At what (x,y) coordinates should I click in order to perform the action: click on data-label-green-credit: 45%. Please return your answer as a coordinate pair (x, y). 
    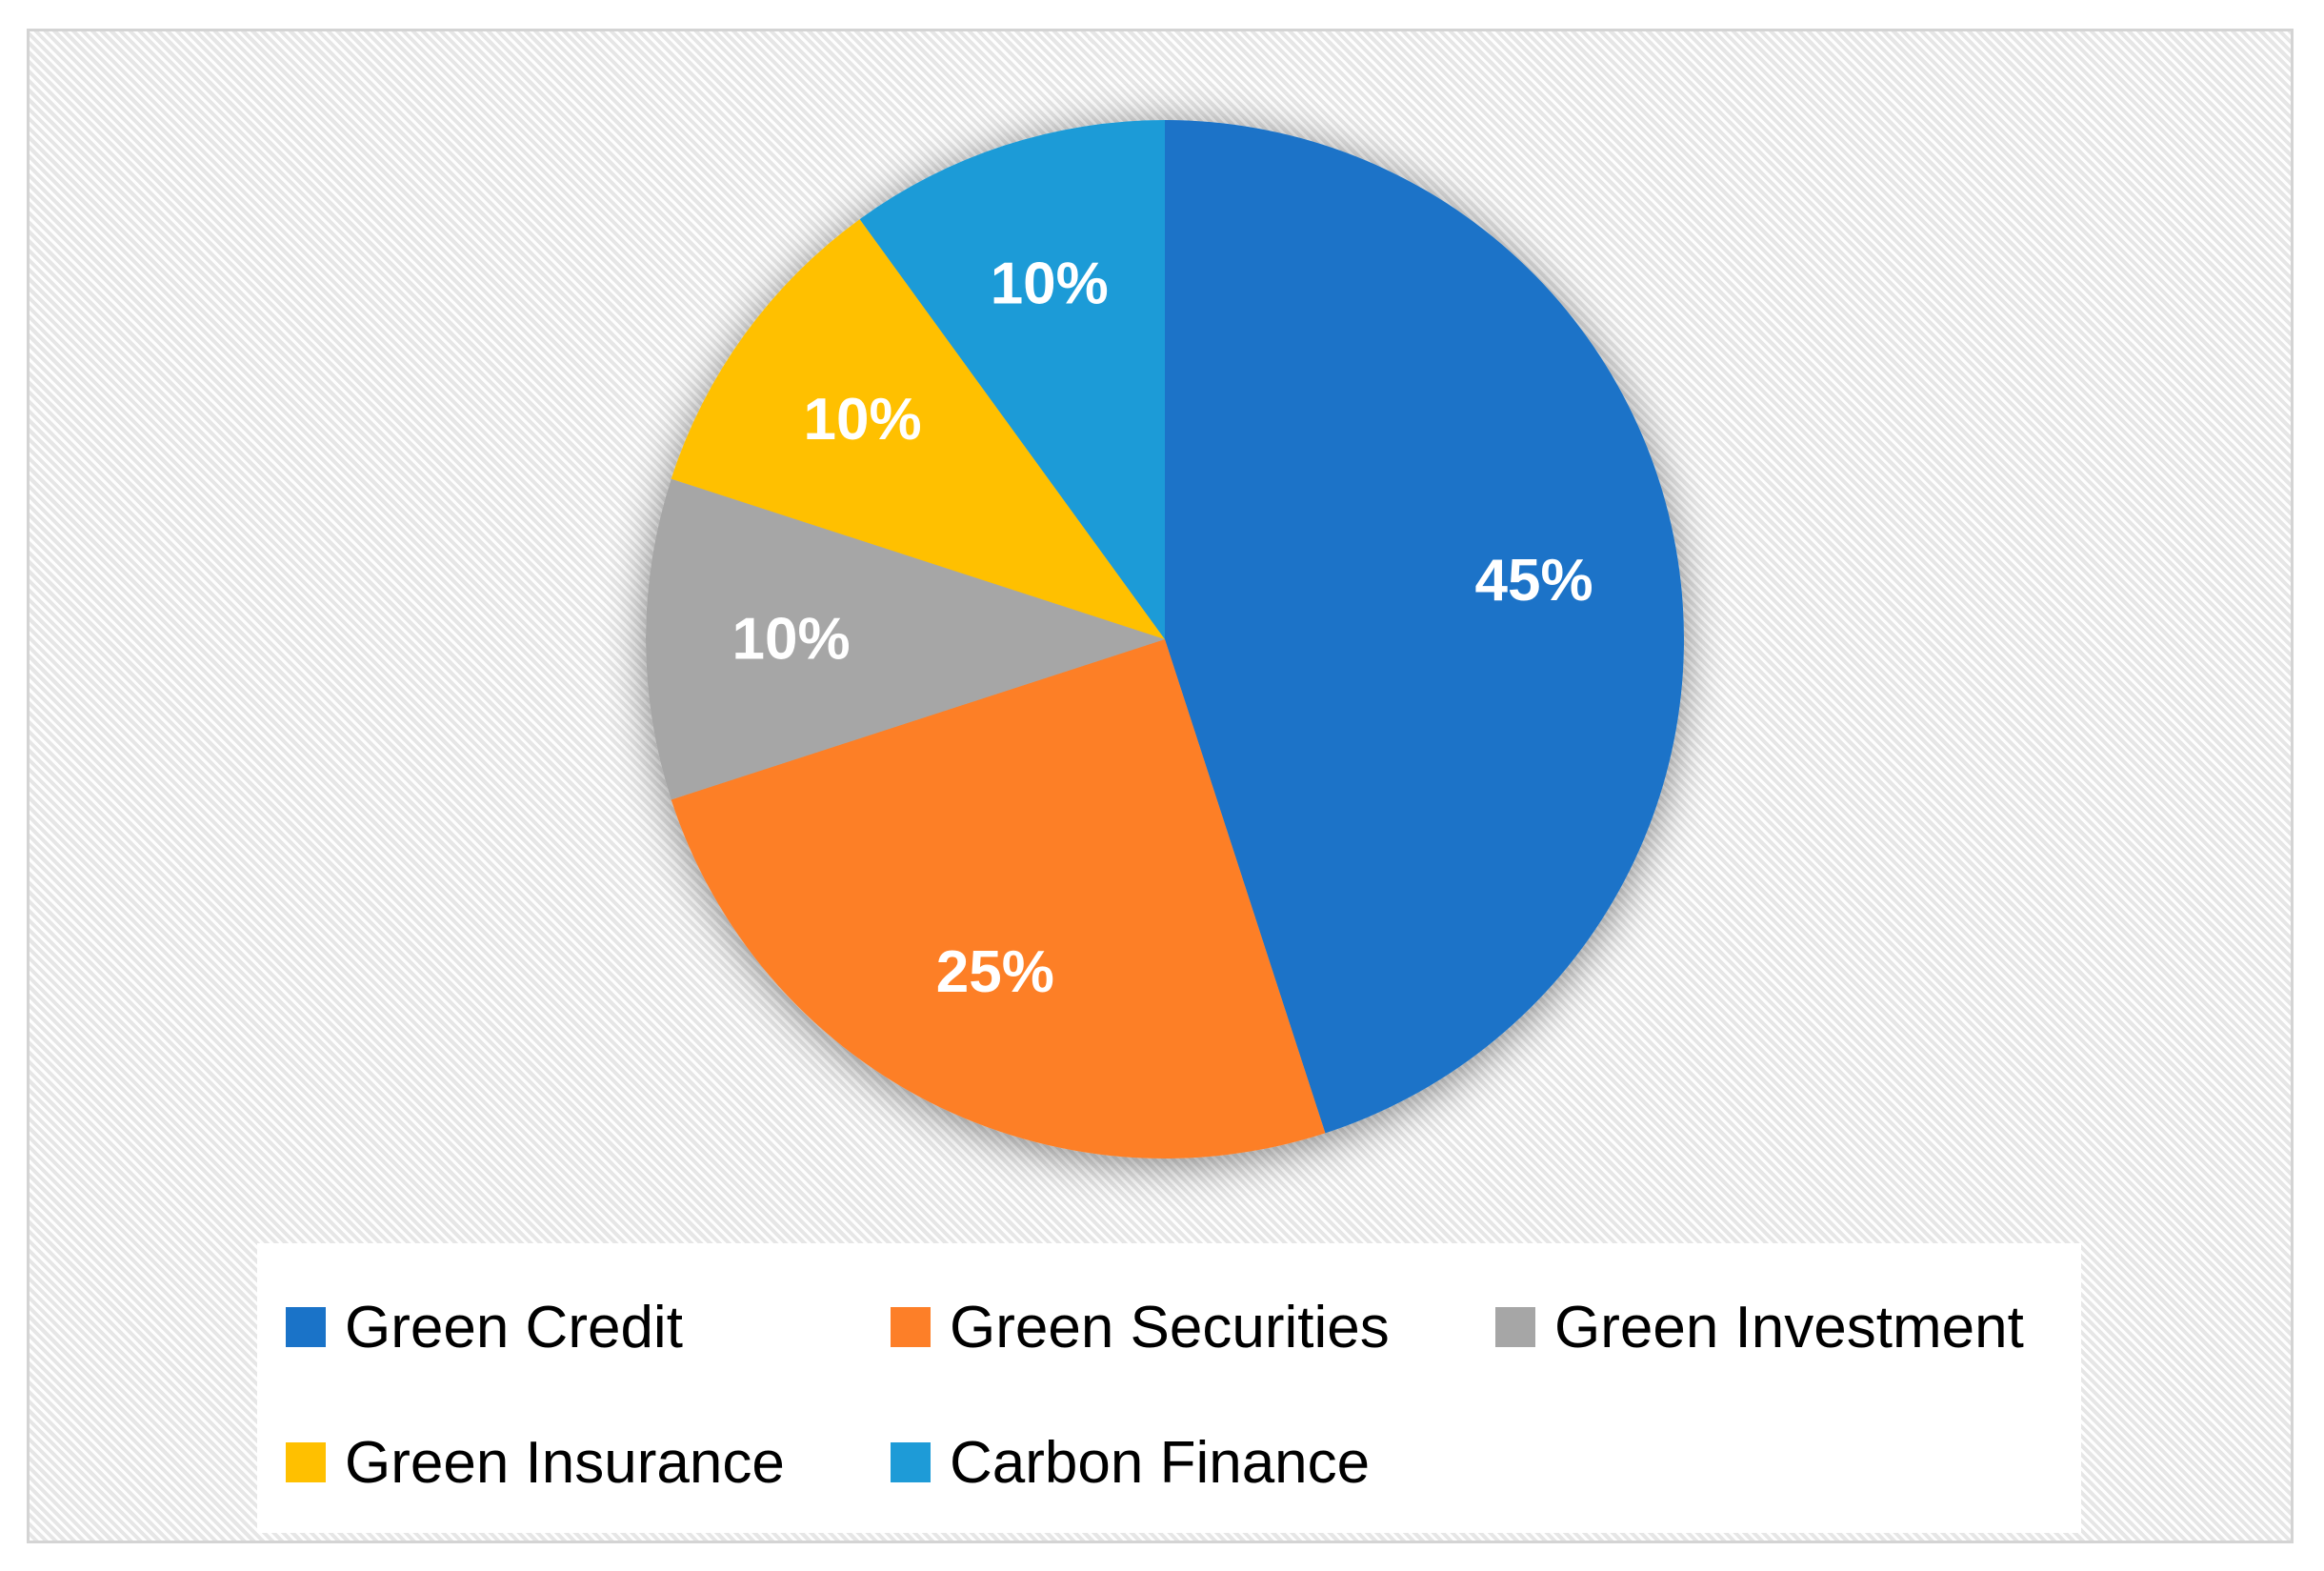
    Looking at the image, I should click on (1534, 581).